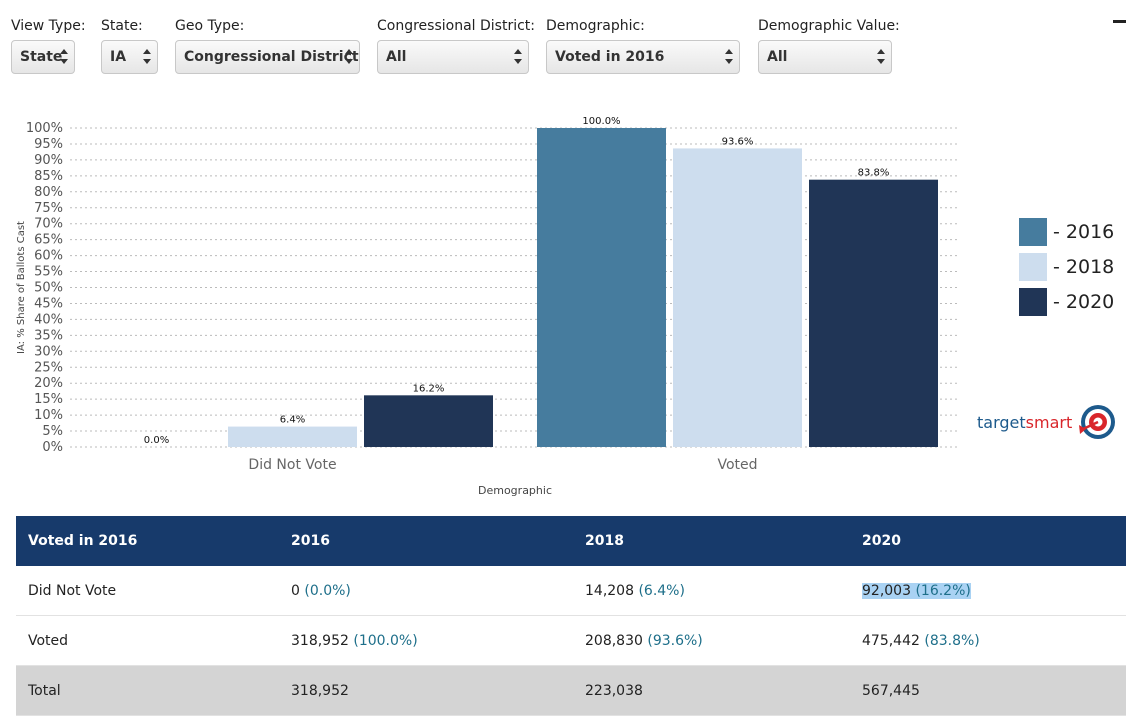  Describe the element at coordinates (738, 141) in the screenshot. I see `data-label: 93.6%` at that location.